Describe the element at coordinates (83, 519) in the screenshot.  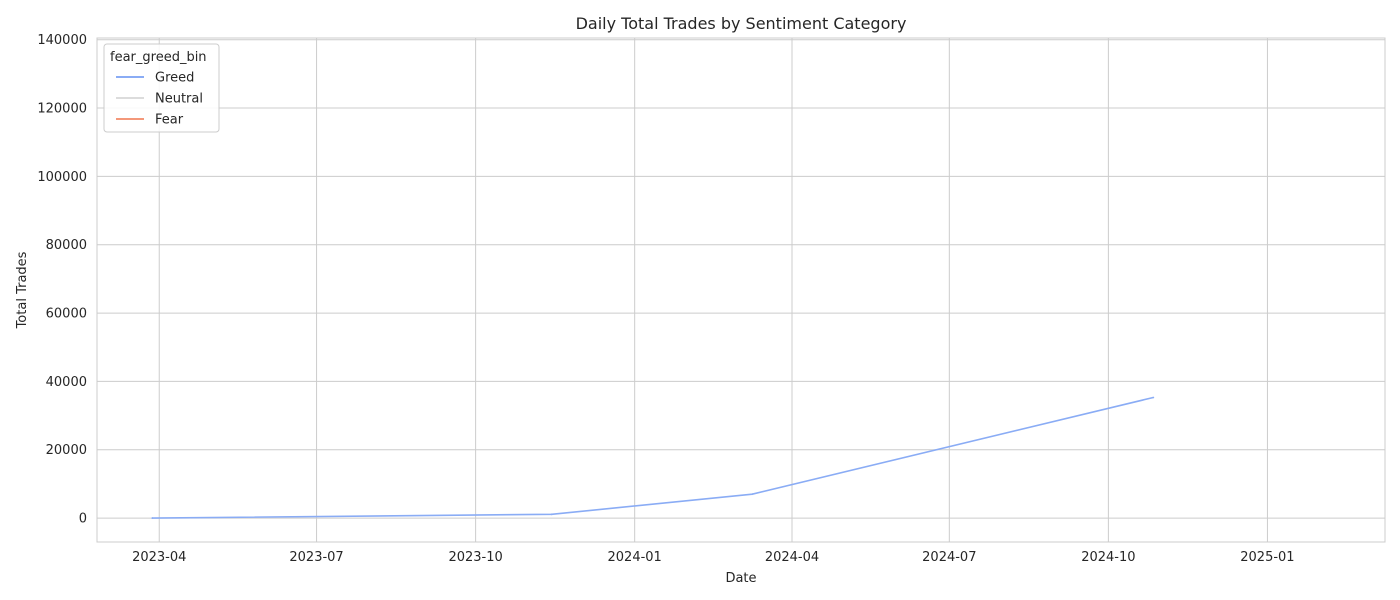
I see `y-tick-label: 0` at that location.